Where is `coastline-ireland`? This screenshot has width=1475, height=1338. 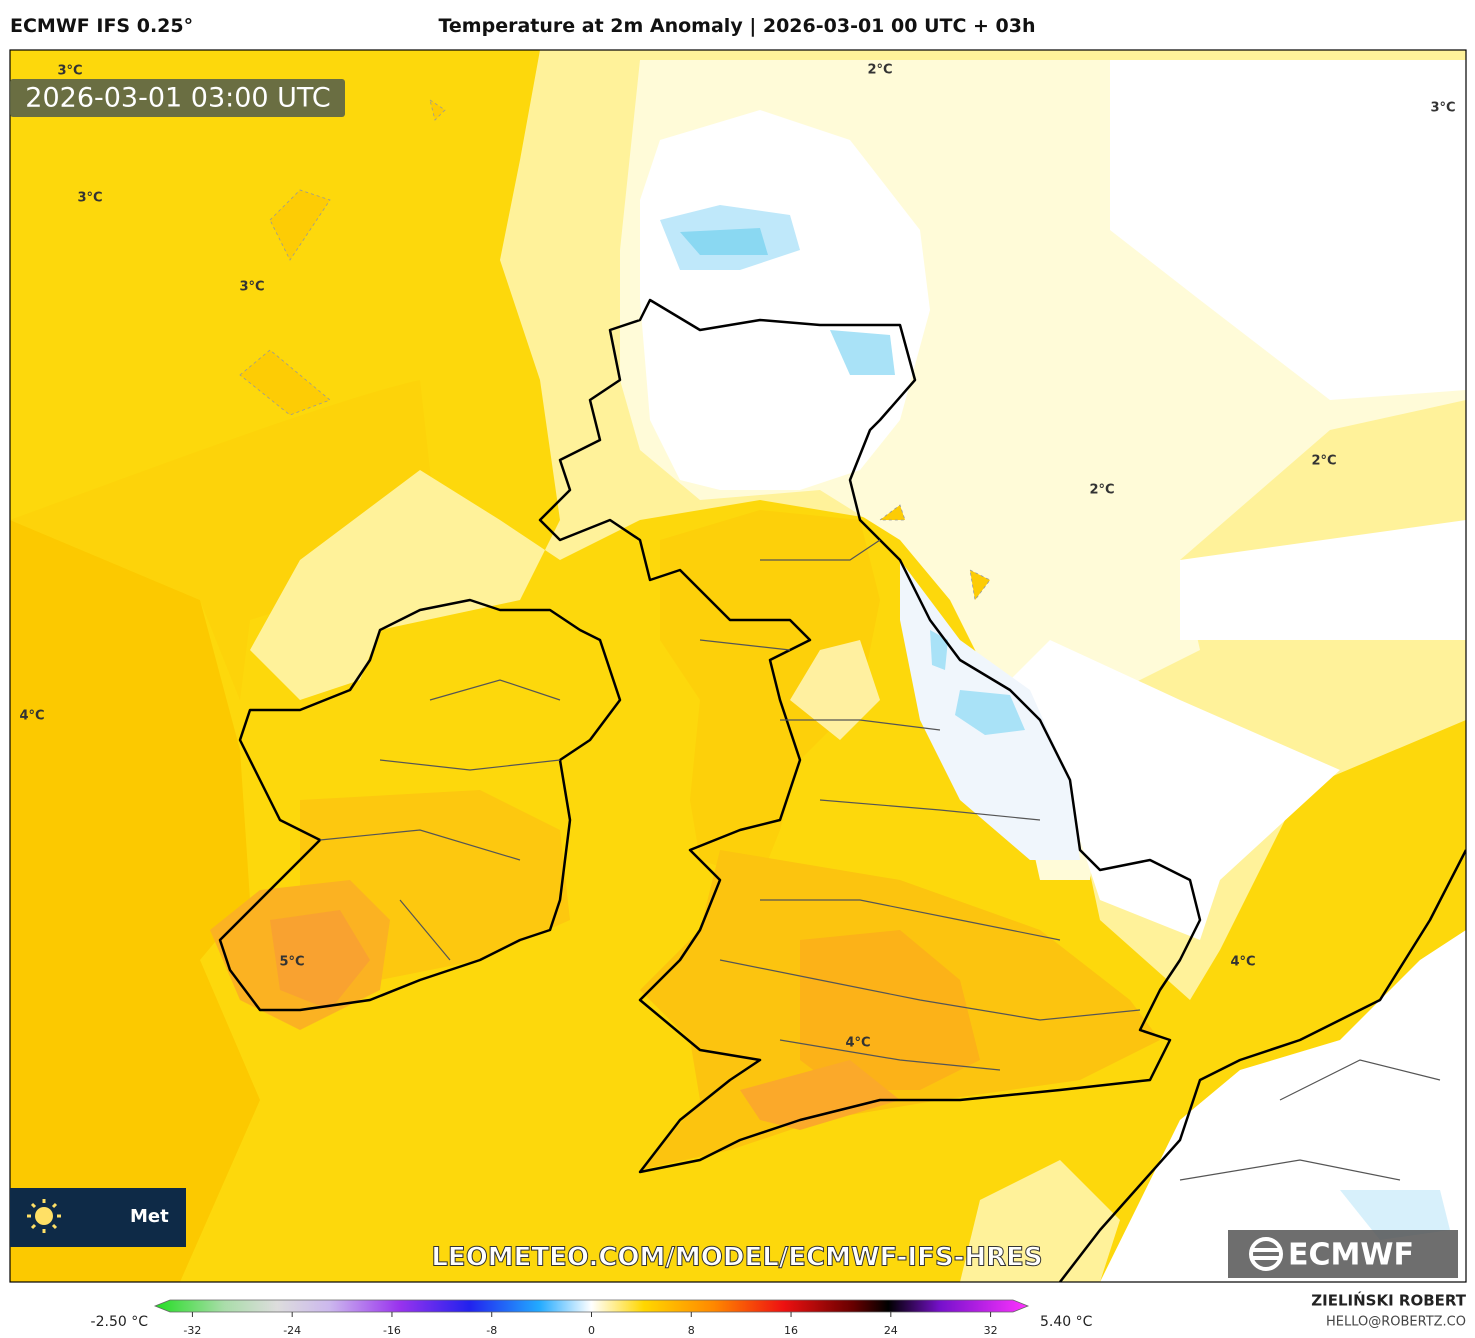
coastline-ireland is located at coordinates (420, 805).